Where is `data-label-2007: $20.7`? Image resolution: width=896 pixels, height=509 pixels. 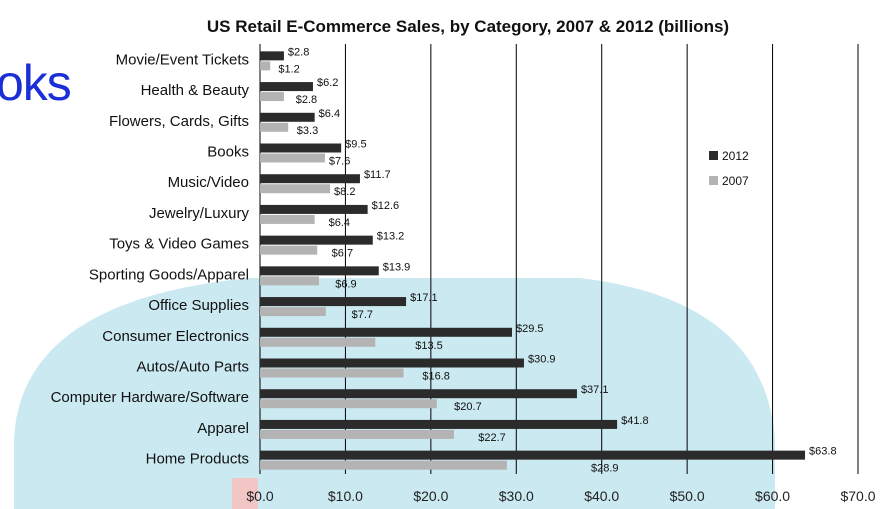 data-label-2007: $20.7 is located at coordinates (468, 407).